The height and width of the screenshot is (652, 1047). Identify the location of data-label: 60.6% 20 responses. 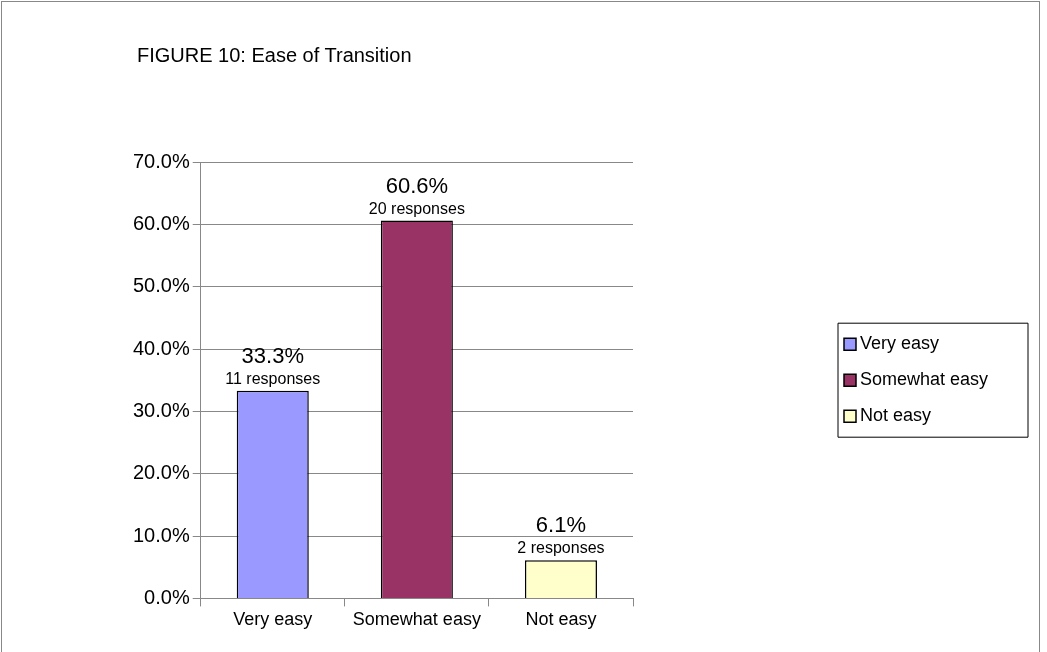
(416, 194).